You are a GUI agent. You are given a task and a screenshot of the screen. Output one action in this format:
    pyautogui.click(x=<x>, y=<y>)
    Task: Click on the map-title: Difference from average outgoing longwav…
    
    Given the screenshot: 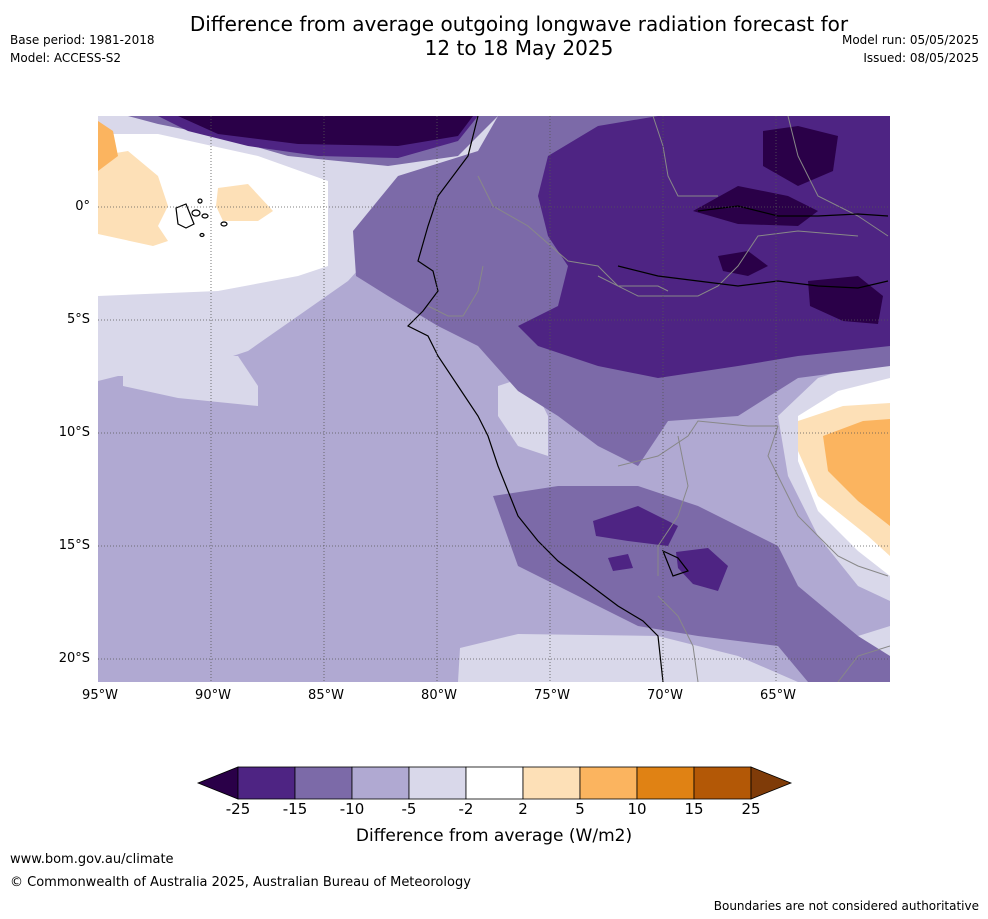 What is the action you would take?
    pyautogui.click(x=494, y=36)
    